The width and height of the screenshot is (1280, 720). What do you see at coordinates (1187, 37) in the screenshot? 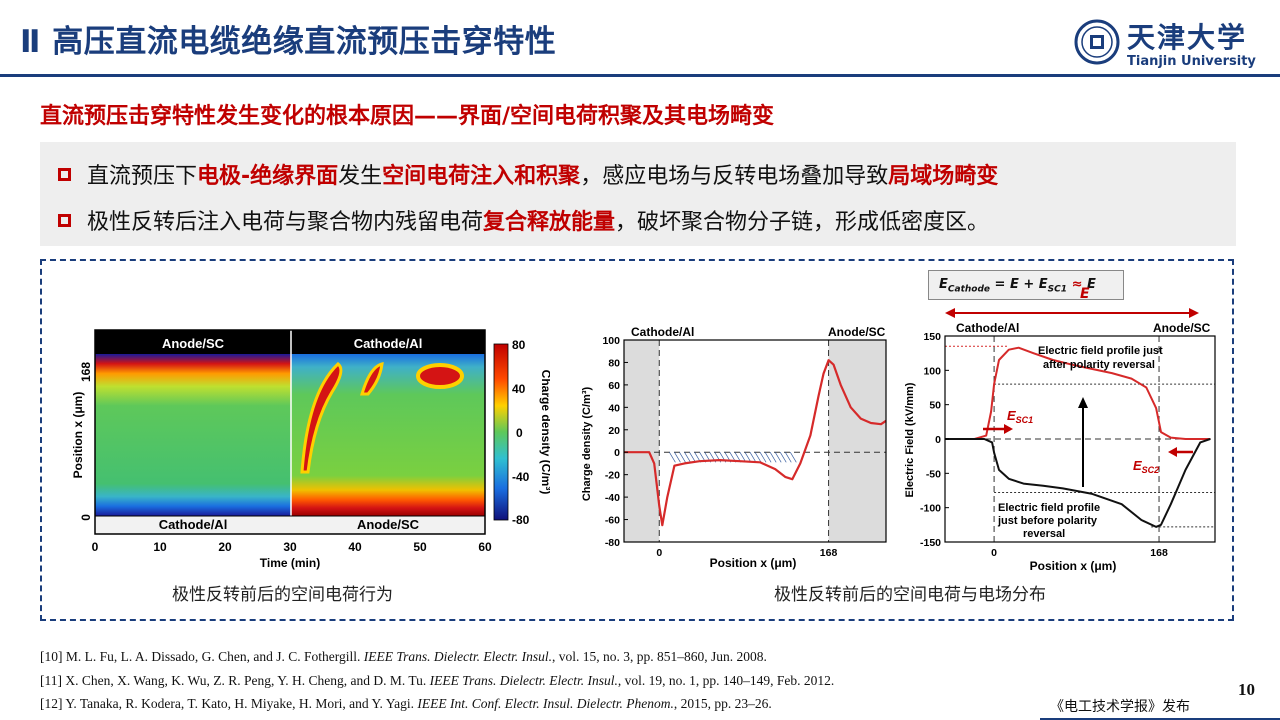
I see `logo-chinese-name: 天津大学` at bounding box center [1187, 37].